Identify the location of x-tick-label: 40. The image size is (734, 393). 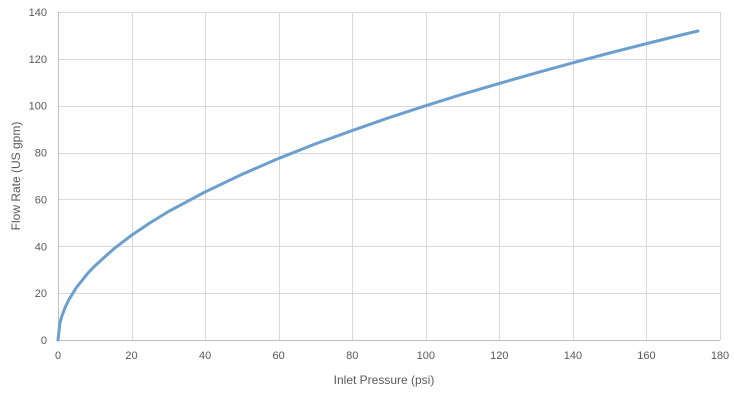
(205, 356).